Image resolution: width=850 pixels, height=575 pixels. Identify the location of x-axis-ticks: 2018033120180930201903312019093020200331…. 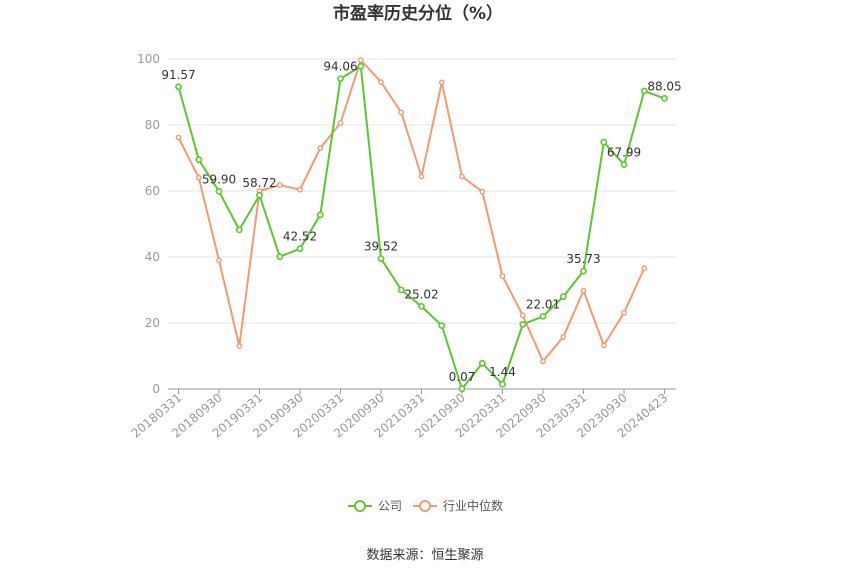
(399, 415).